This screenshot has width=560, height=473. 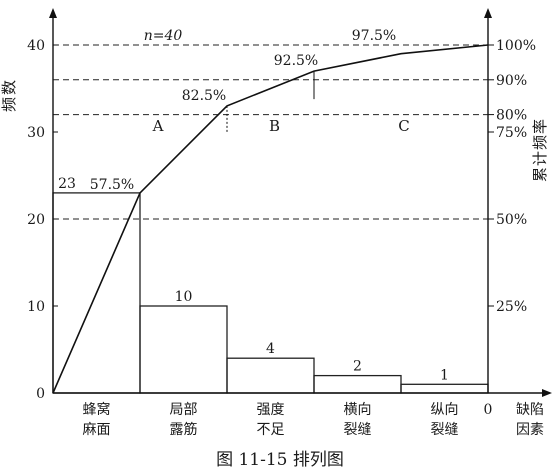 What do you see at coordinates (184, 410) in the screenshot?
I see `category-label: 局部` at bounding box center [184, 410].